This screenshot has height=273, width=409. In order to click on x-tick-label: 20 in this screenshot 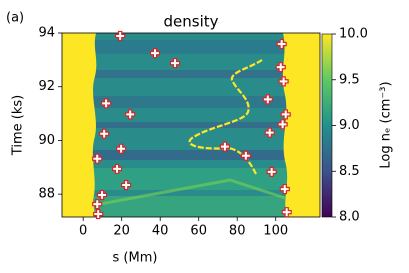, I will do `click(121, 231)`.